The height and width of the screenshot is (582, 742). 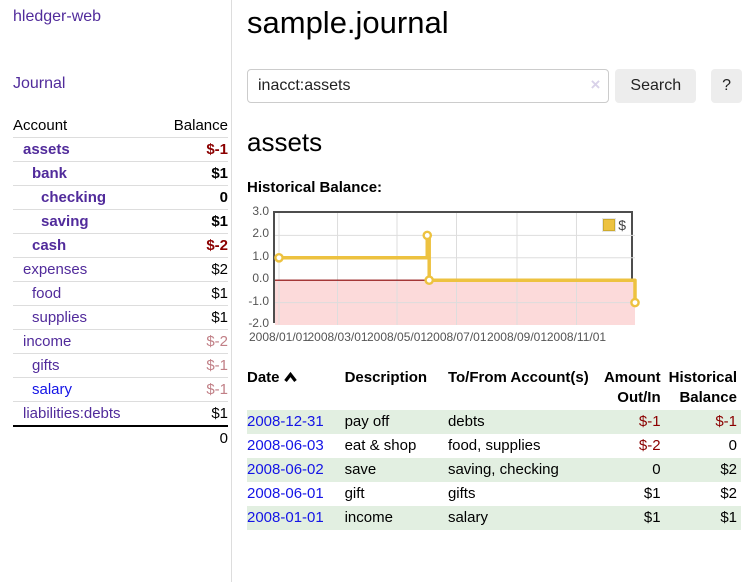 What do you see at coordinates (494, 518) in the screenshot?
I see `transaction-row: 2008-01-01 income salary $1 $1` at bounding box center [494, 518].